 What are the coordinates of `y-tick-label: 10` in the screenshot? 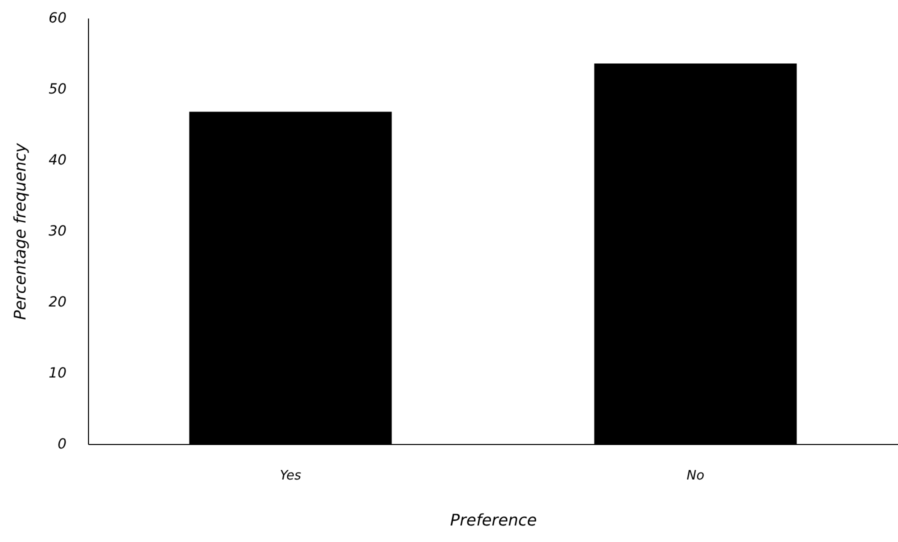 It's located at (57, 374).